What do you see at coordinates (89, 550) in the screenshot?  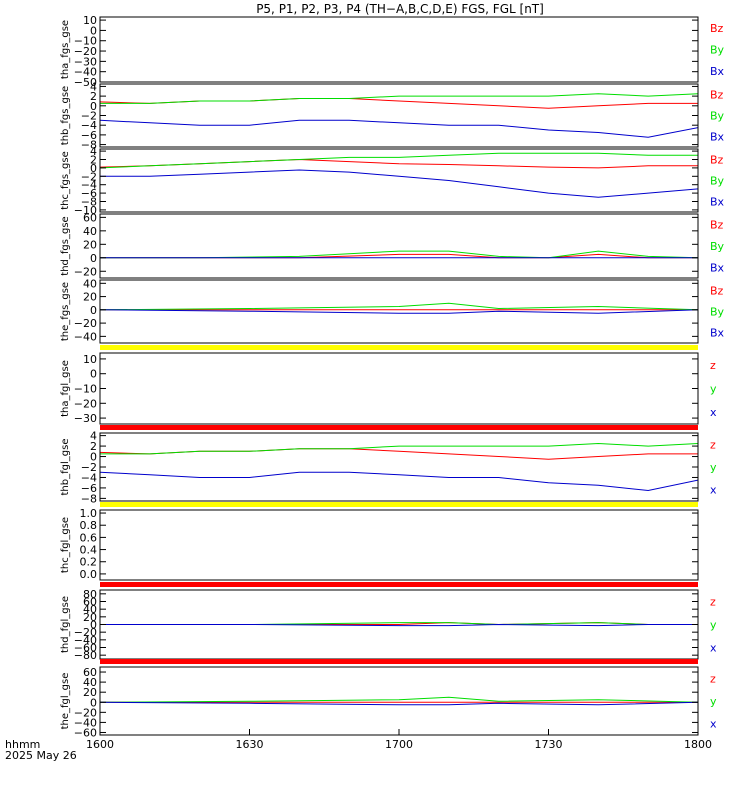 I see `y-tick-label: 0.4` at bounding box center [89, 550].